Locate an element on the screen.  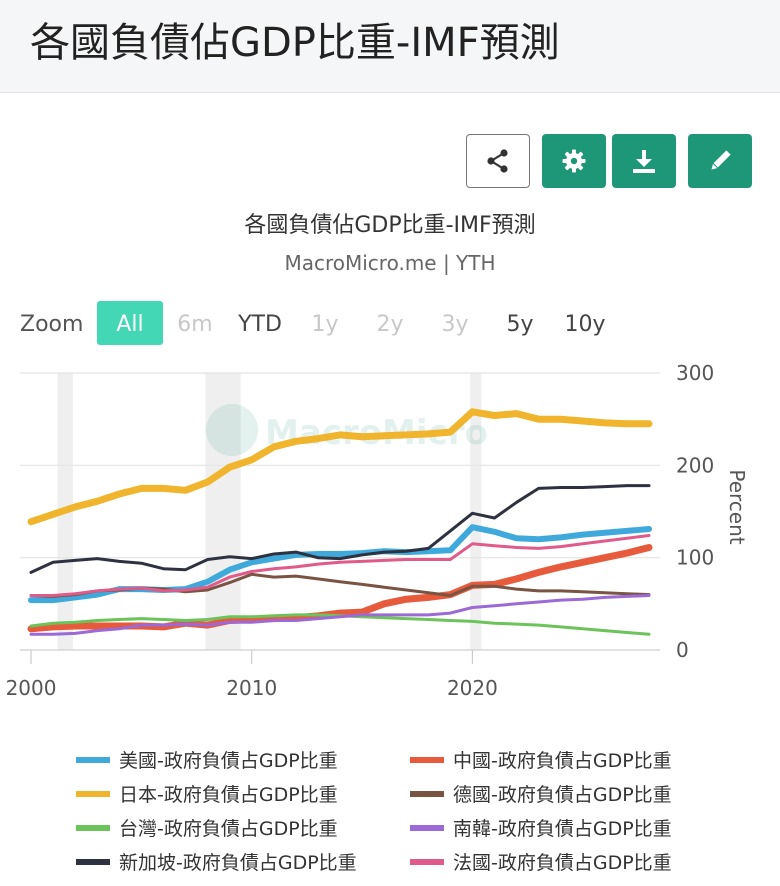
gear-icon is located at coordinates (574, 161).